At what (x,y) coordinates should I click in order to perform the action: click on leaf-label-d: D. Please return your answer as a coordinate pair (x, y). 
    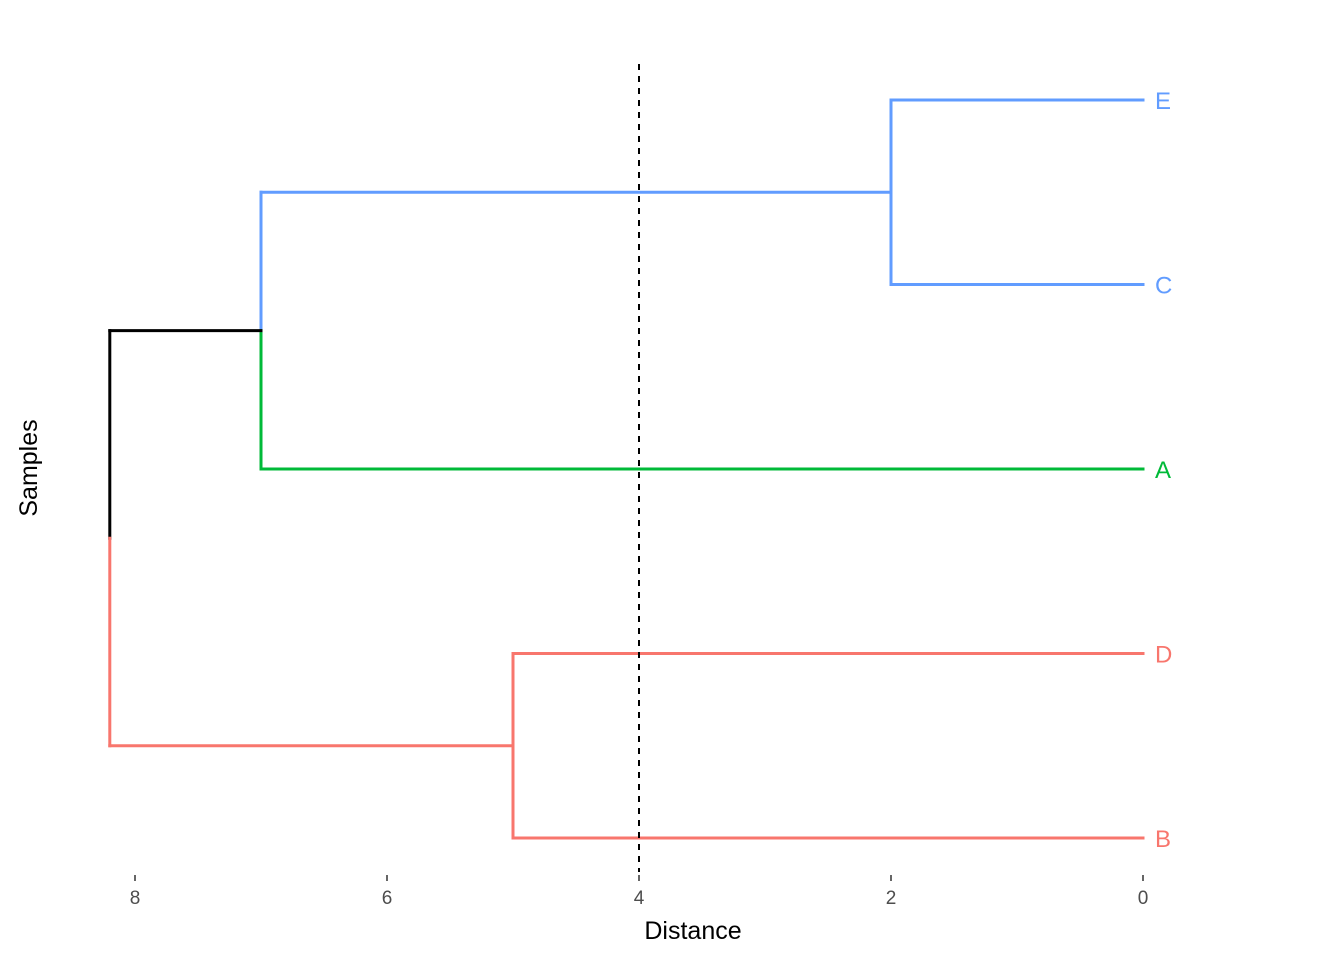
    Looking at the image, I should click on (1163, 655).